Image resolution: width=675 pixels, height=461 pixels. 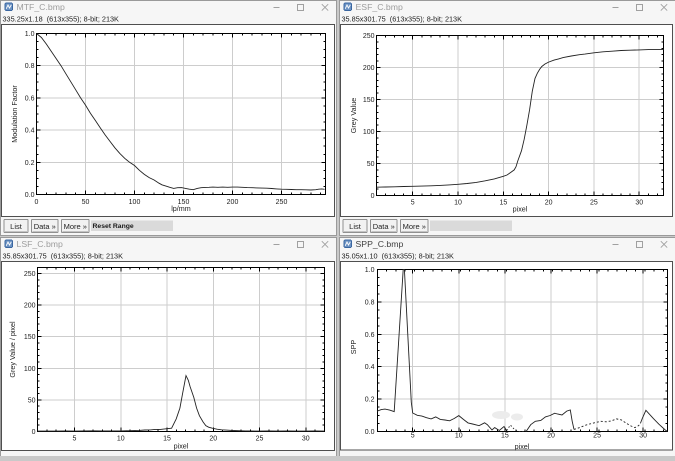 I want to click on svg-text: Modulation Factor, so click(x=14, y=114).